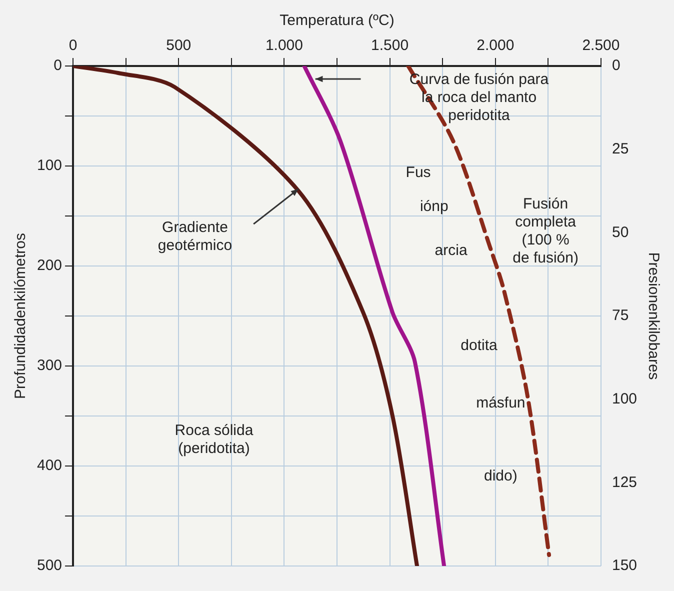 This screenshot has height=591, width=674. What do you see at coordinates (451, 251) in the screenshot?
I see `annotation: arcia` at bounding box center [451, 251].